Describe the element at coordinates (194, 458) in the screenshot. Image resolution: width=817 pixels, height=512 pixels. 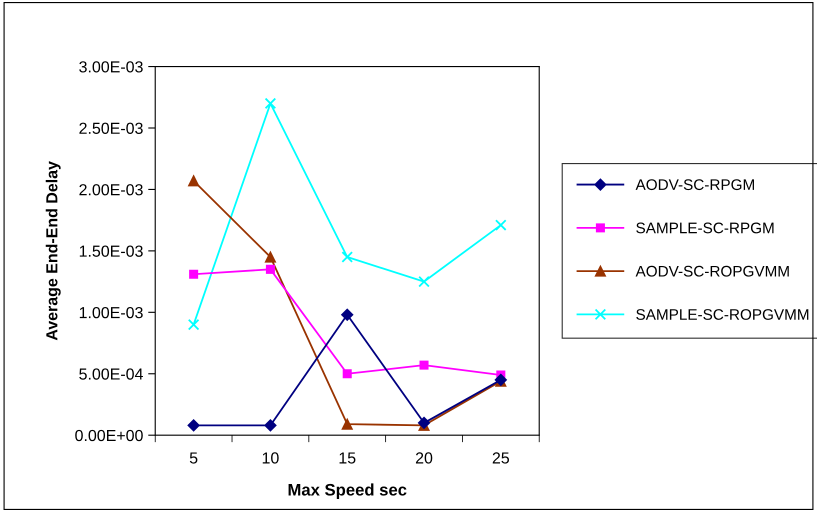
I see `x-tick-label: 5` at that location.